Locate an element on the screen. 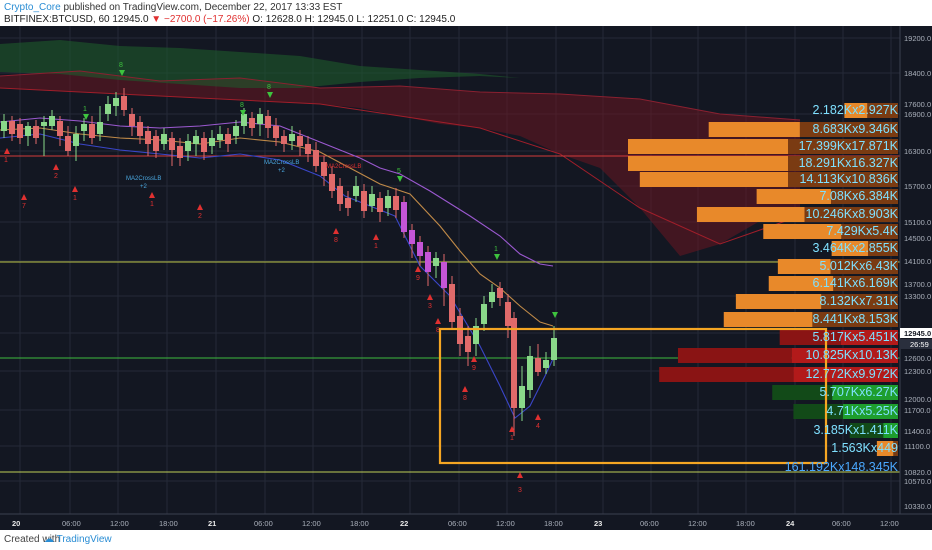 Image resolution: width=932 pixels, height=550 pixels. price-tick-label: 11700.0 is located at coordinates (917, 410).